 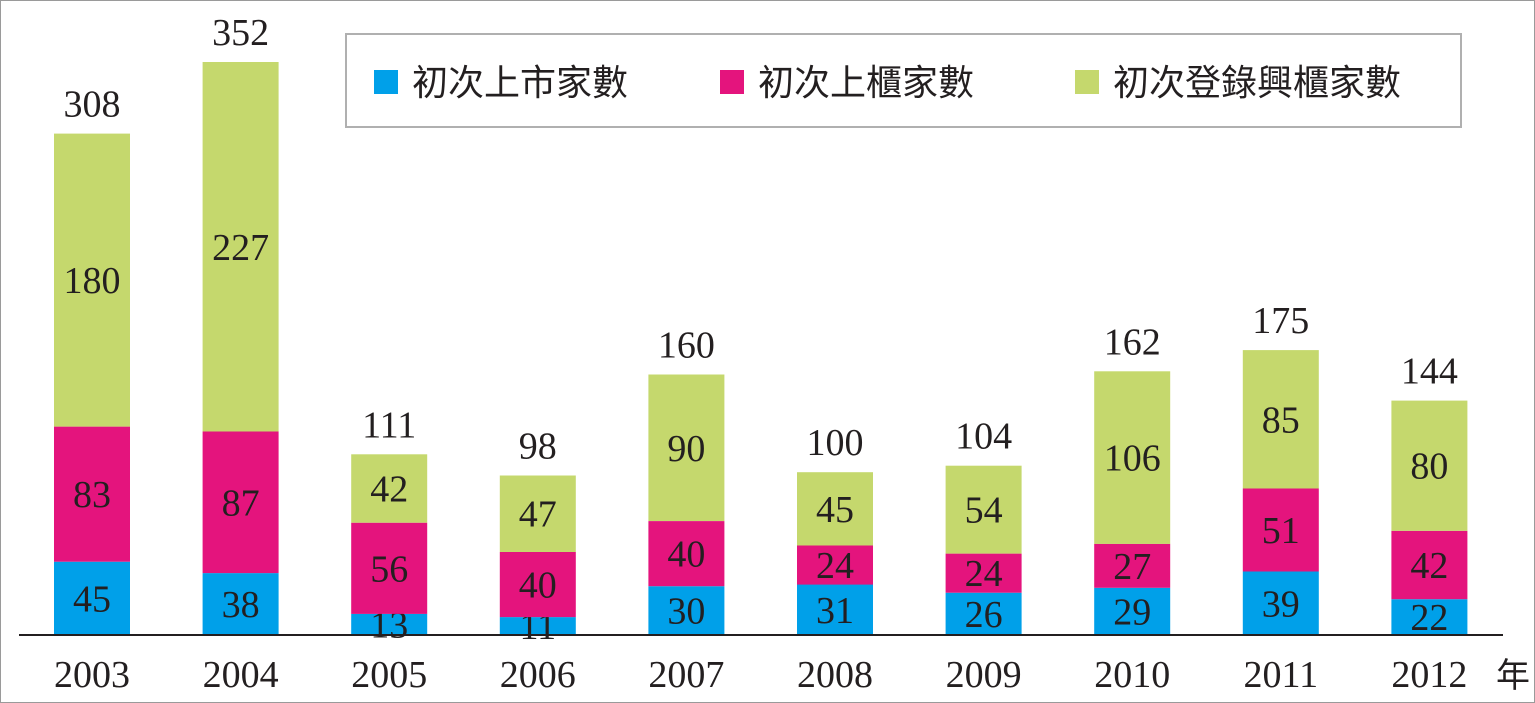 I want to click on total-label: 100, so click(x=835, y=443).